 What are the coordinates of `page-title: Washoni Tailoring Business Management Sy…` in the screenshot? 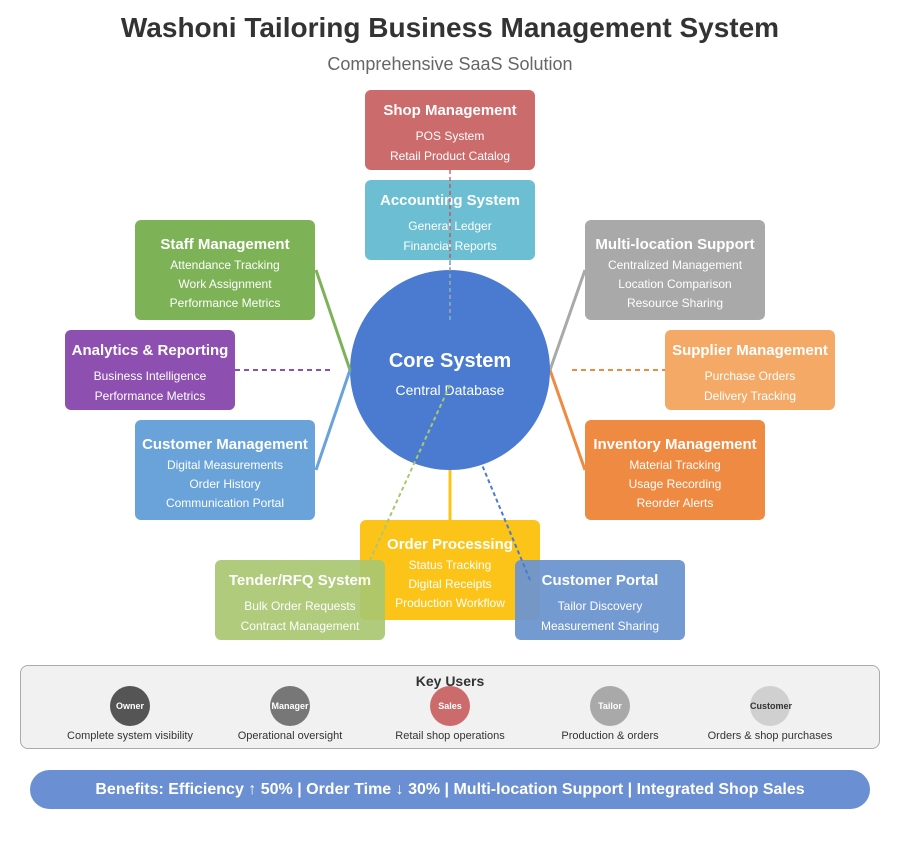 It's located at (450, 27).